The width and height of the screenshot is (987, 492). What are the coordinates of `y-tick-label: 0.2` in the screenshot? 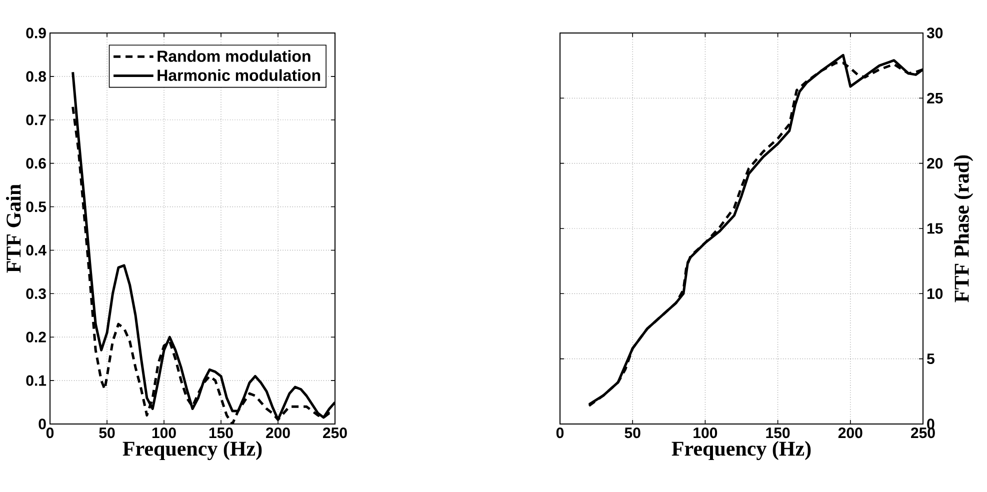 It's located at (36, 337).